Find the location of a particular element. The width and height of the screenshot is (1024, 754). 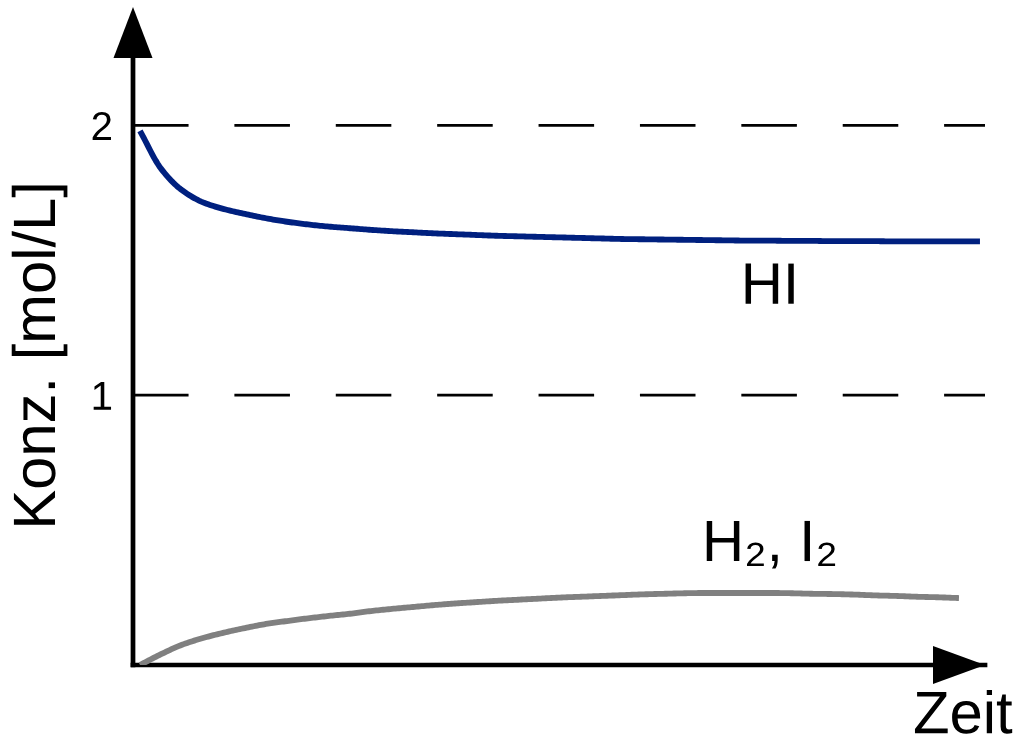

series-label: H₂, I₂ is located at coordinates (771, 544).